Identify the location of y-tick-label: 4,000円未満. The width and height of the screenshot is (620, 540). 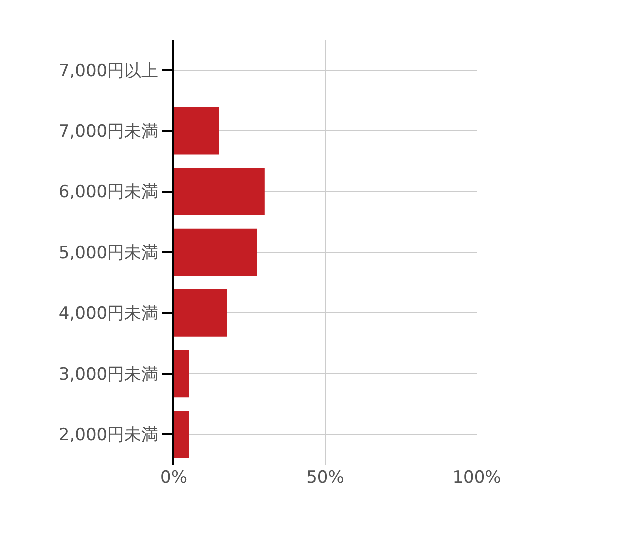
(108, 314).